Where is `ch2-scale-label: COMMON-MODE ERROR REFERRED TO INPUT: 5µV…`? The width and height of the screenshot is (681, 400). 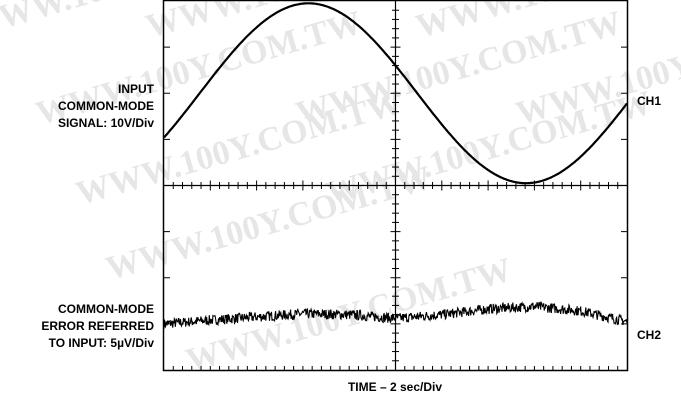 ch2-scale-label: COMMON-MODE ERROR REFERRED TO INPUT: 5µV… is located at coordinates (97, 326).